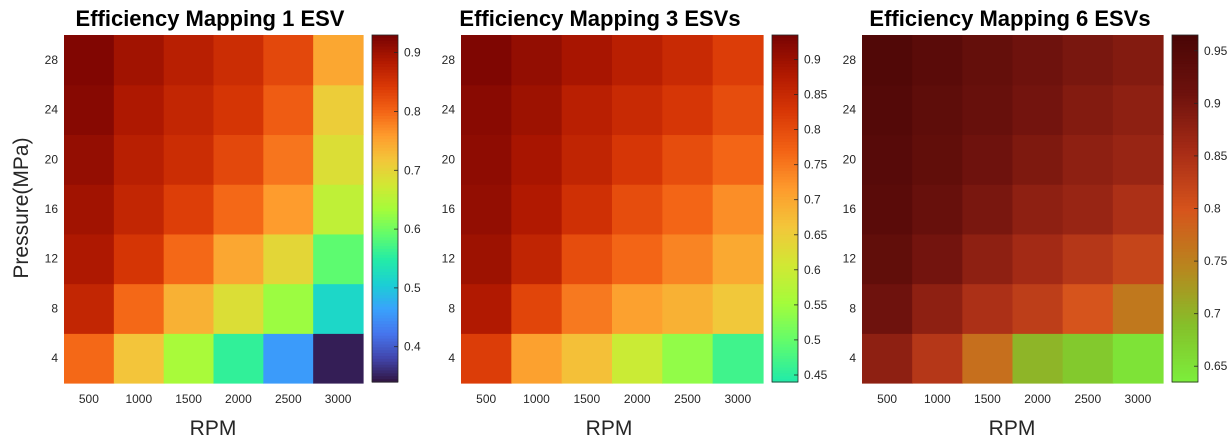  Describe the element at coordinates (338, 399) in the screenshot. I see `x-tick-label: 3000` at that location.